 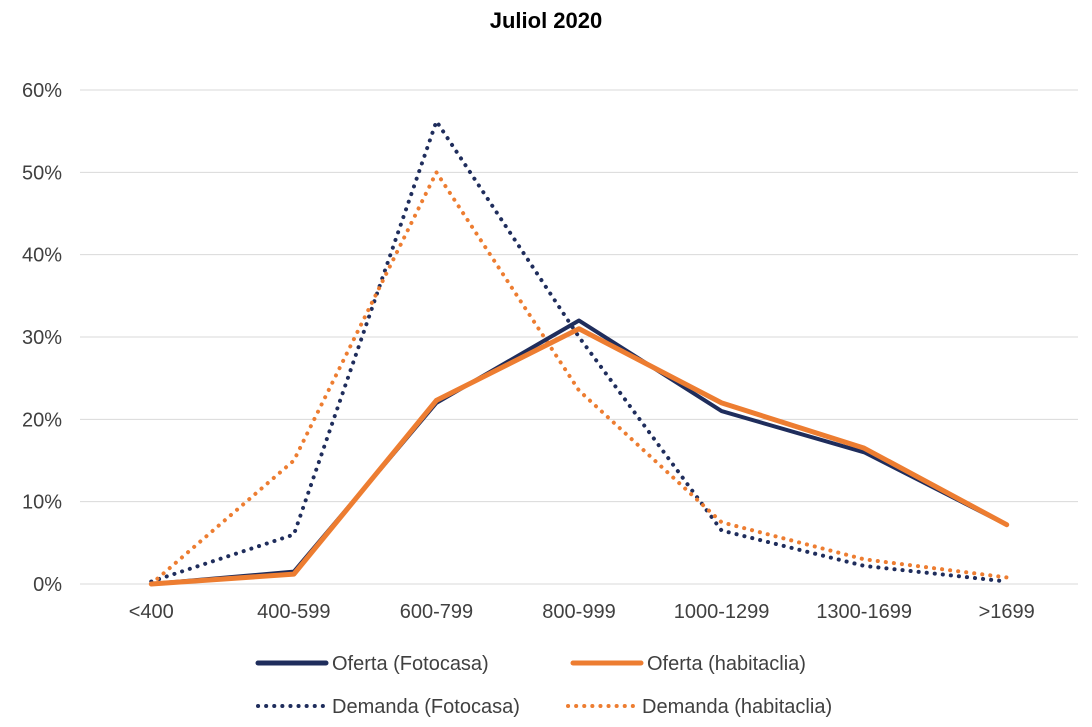 What do you see at coordinates (737, 707) in the screenshot?
I see `legend-label: Demanda (habitaclia)` at bounding box center [737, 707].